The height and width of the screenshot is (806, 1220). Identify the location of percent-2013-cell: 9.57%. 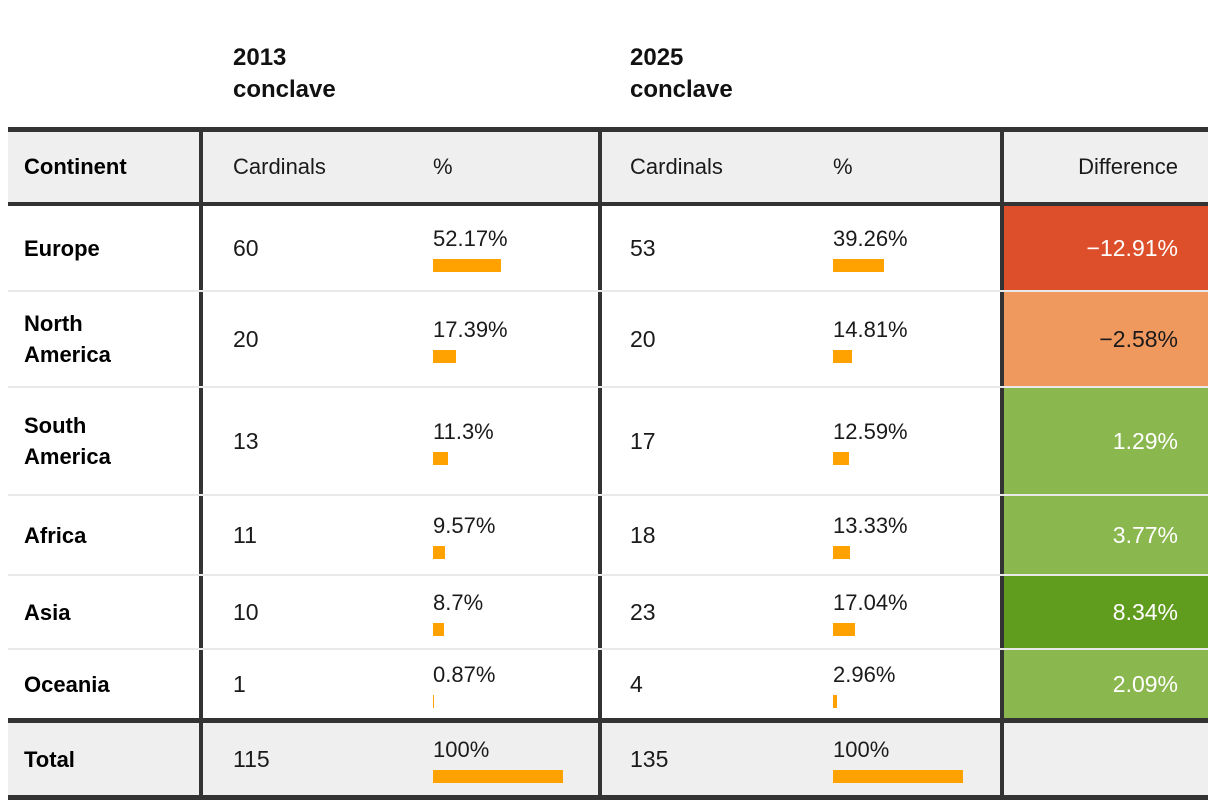
(515, 535).